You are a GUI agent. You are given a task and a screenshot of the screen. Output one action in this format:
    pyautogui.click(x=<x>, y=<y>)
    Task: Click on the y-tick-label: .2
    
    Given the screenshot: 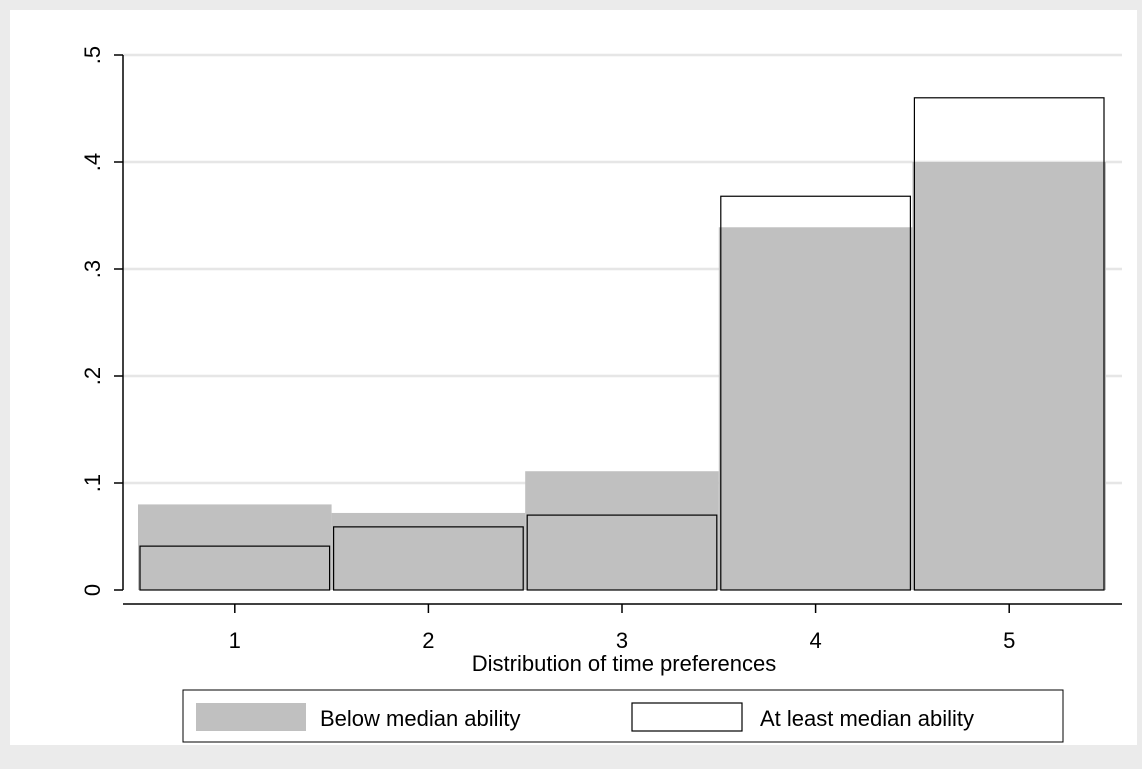 What is the action you would take?
    pyautogui.click(x=92, y=376)
    